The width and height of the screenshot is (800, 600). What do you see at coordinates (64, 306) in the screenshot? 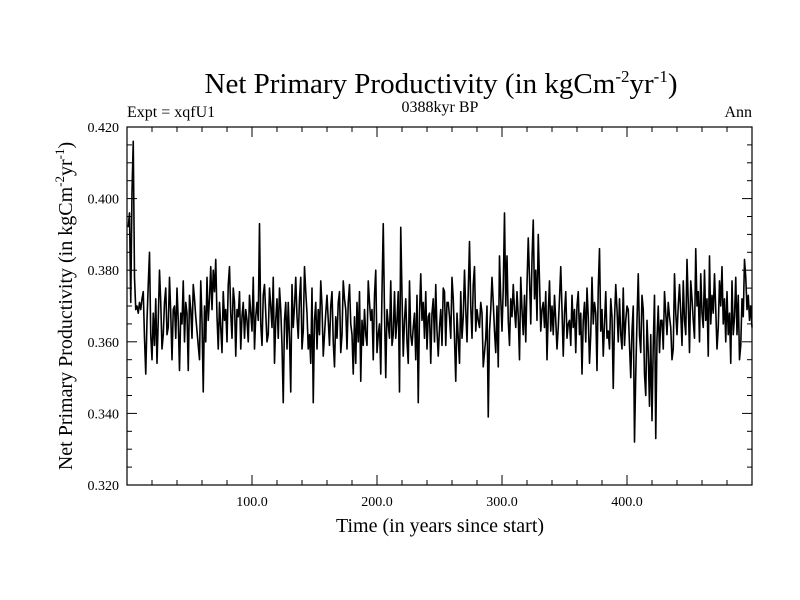
I see `y-axis-label: Net Primary Productivity (in kgCm-2yr-1)` at bounding box center [64, 306].